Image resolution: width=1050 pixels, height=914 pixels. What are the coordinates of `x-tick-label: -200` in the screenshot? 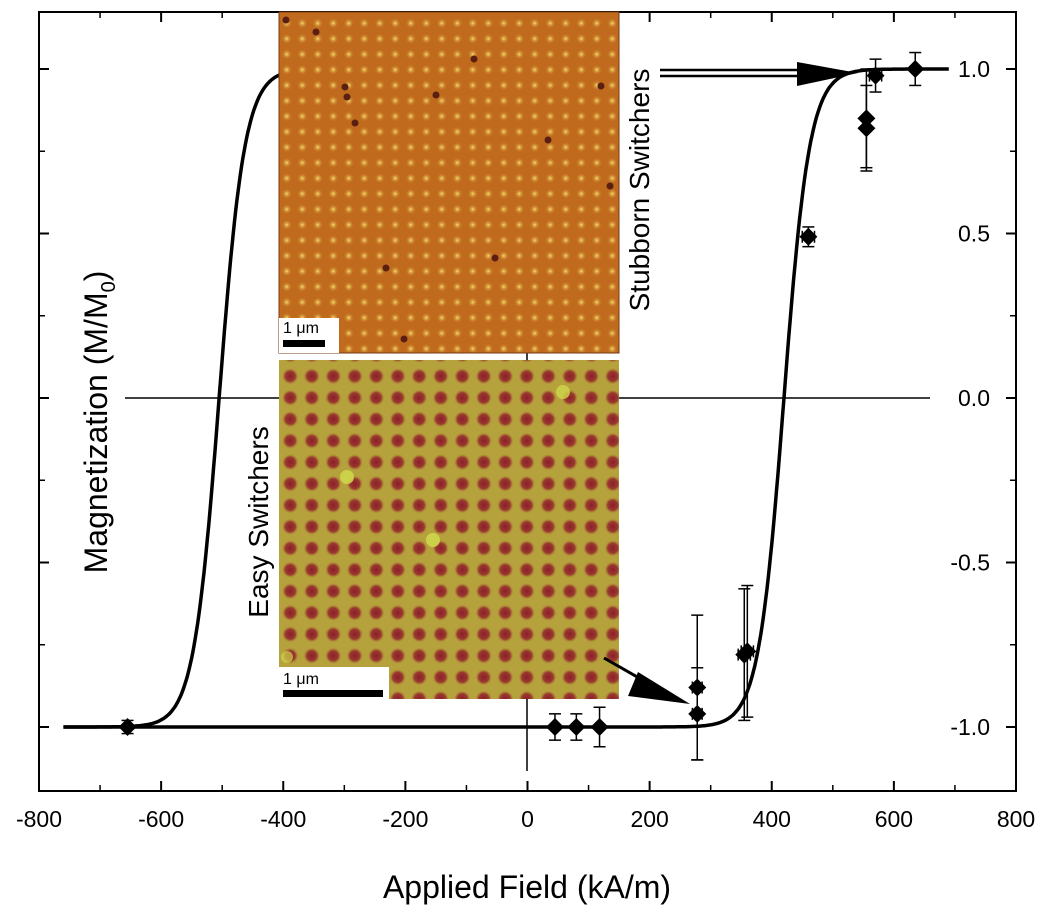 It's located at (405, 819).